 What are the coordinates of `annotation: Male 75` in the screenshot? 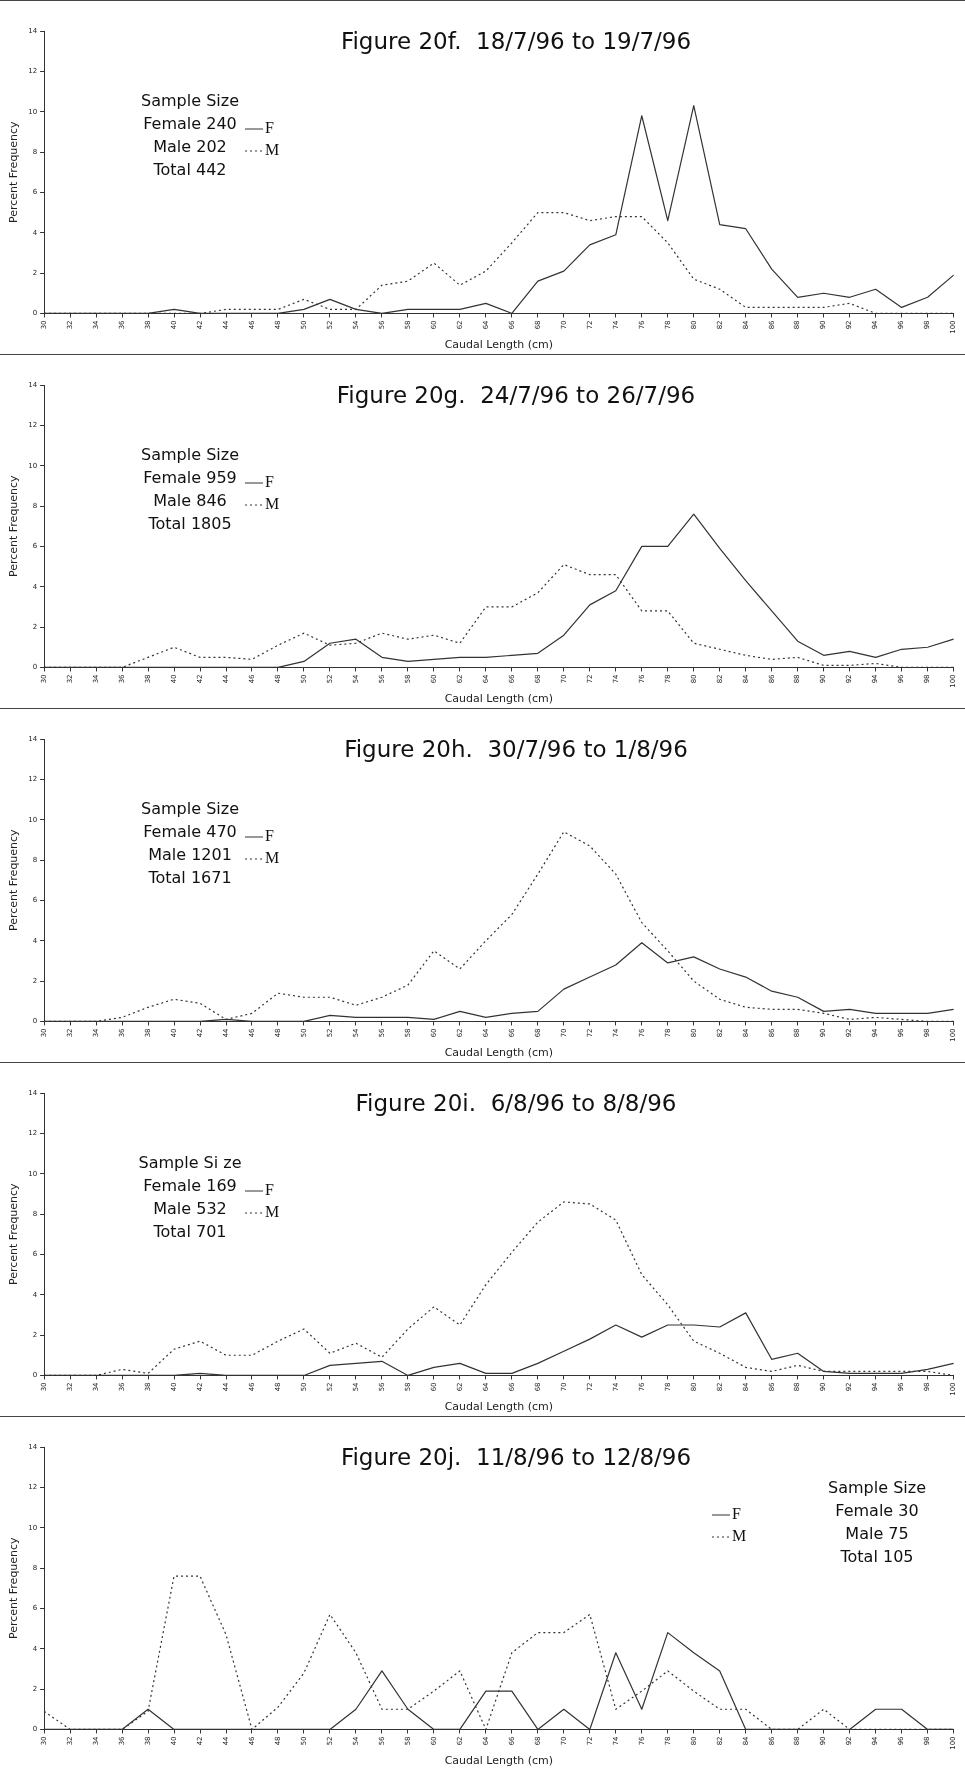 It's located at (877, 1534).